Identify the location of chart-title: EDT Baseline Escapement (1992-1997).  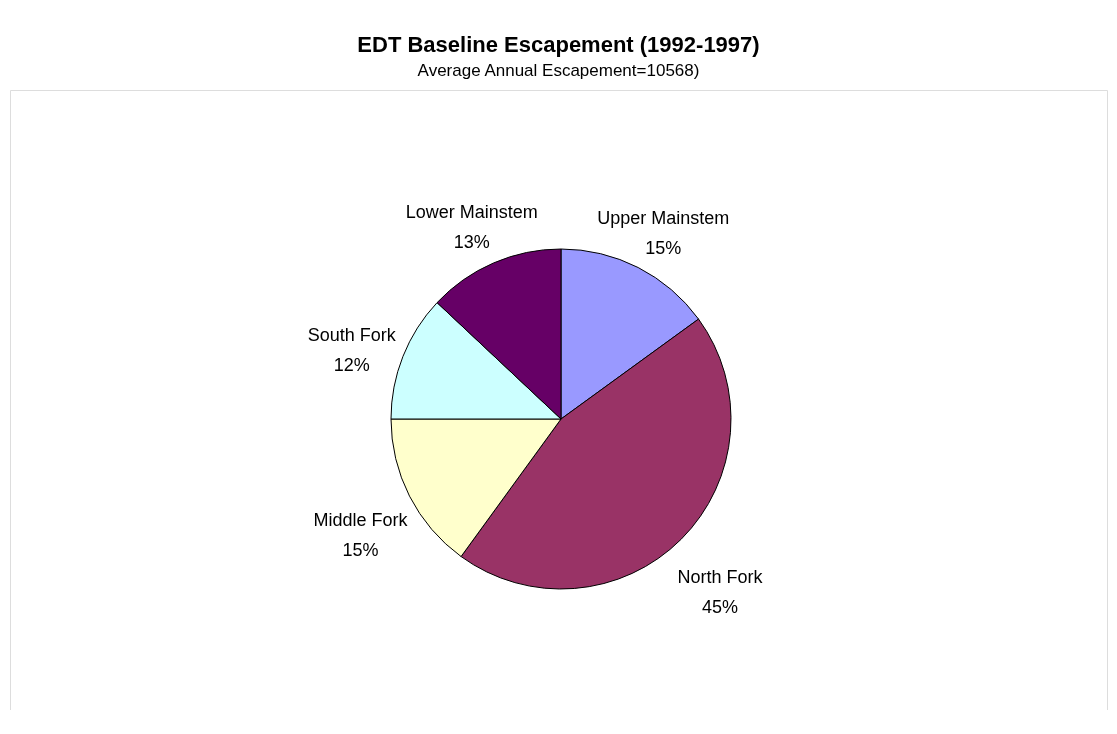
(558, 44).